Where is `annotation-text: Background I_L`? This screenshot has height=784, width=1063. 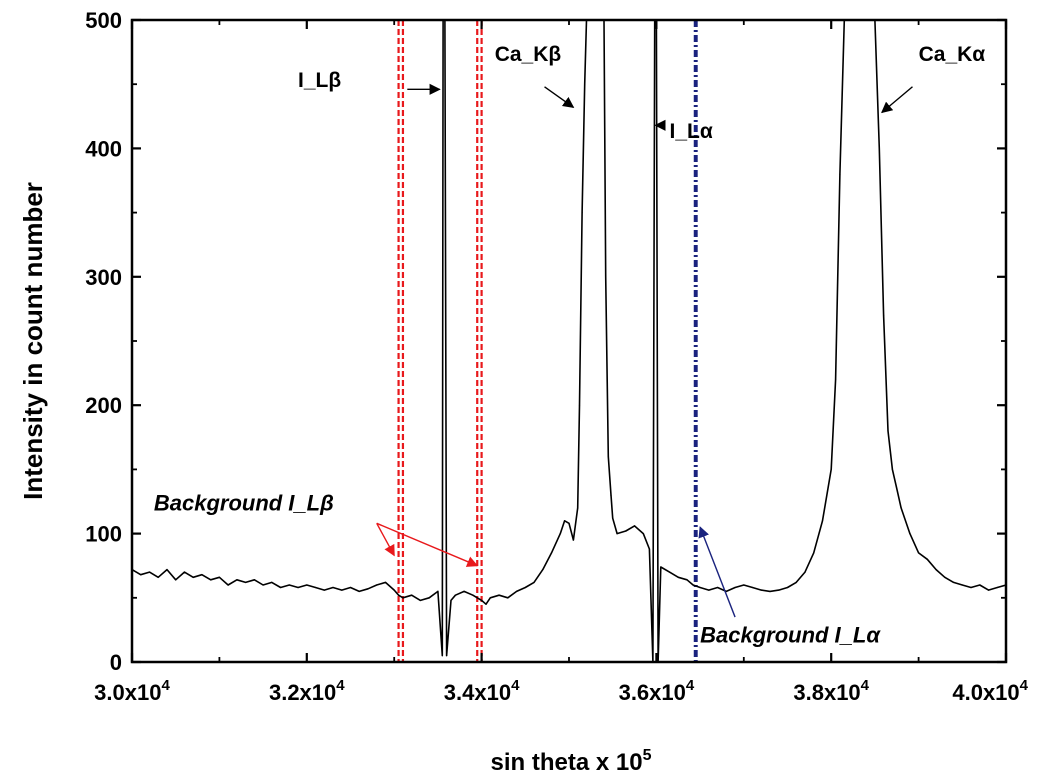 annotation-text: Background I_L is located at coordinates (783, 635).